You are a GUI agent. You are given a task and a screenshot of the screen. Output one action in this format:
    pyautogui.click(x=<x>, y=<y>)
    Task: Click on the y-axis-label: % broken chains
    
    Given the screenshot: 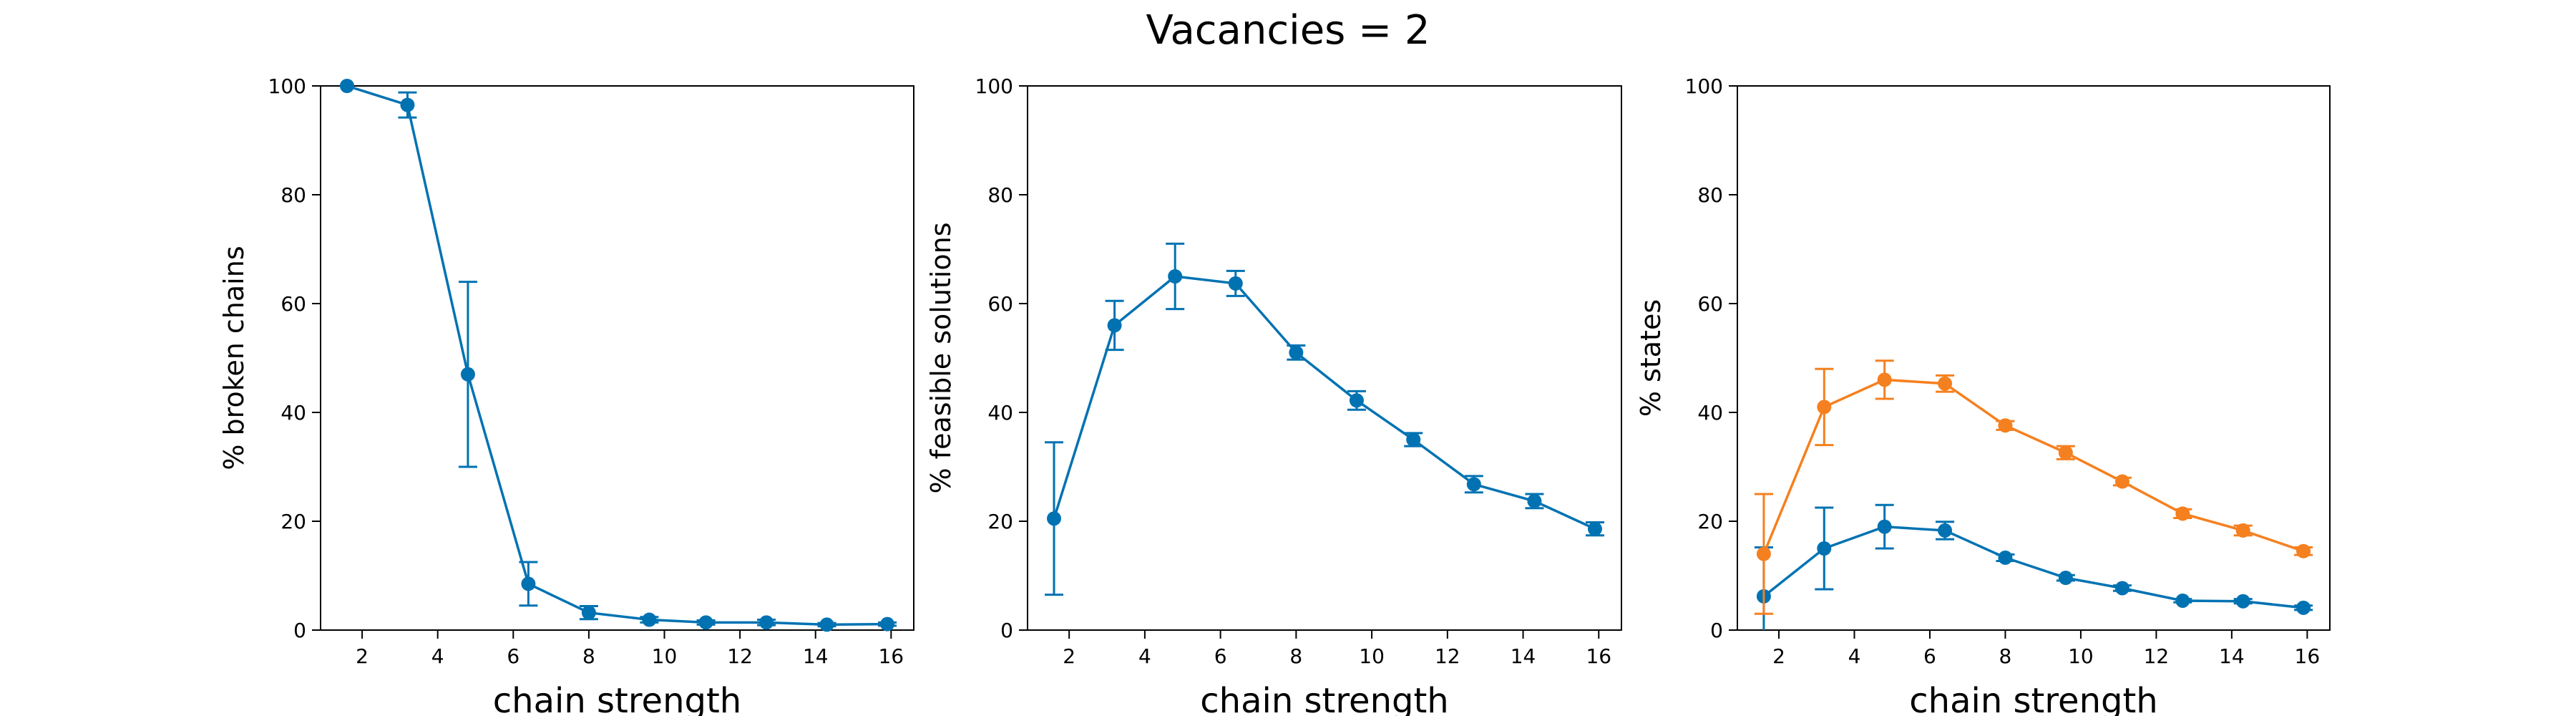 What is the action you would take?
    pyautogui.click(x=234, y=358)
    